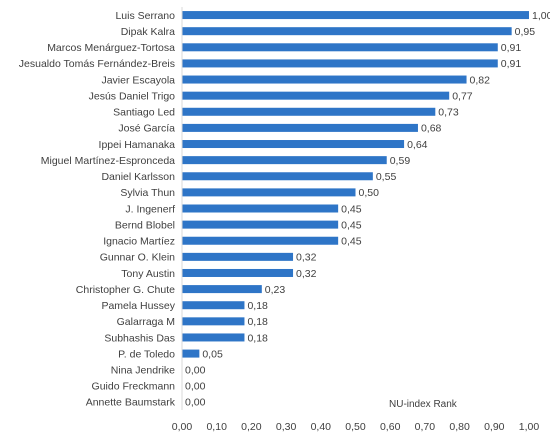 The height and width of the screenshot is (436, 550). What do you see at coordinates (386, 177) in the screenshot?
I see `value-label: 0,55` at bounding box center [386, 177].